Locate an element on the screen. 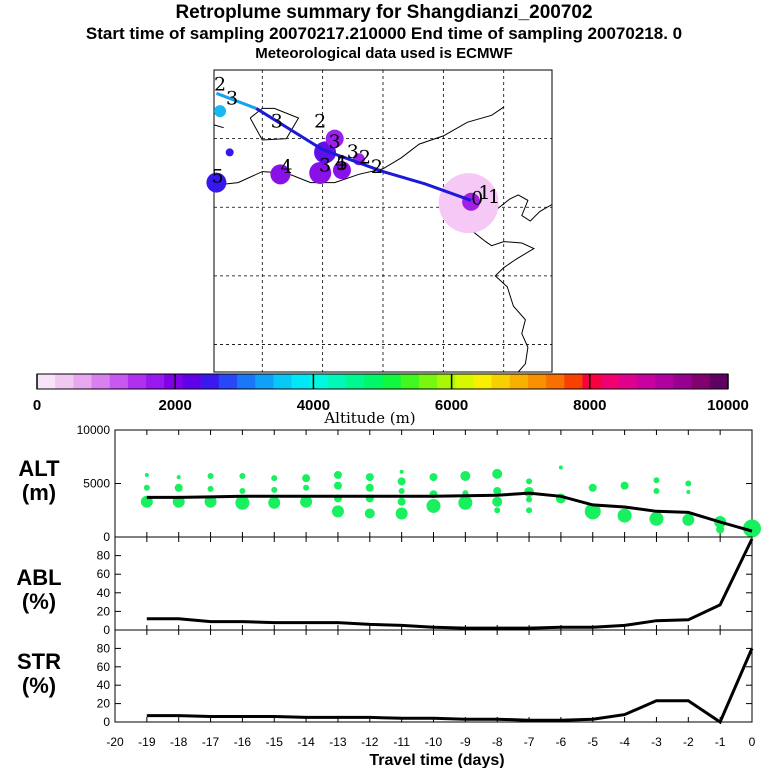 The image size is (768, 768). x-tick-label: -2 is located at coordinates (688, 742).